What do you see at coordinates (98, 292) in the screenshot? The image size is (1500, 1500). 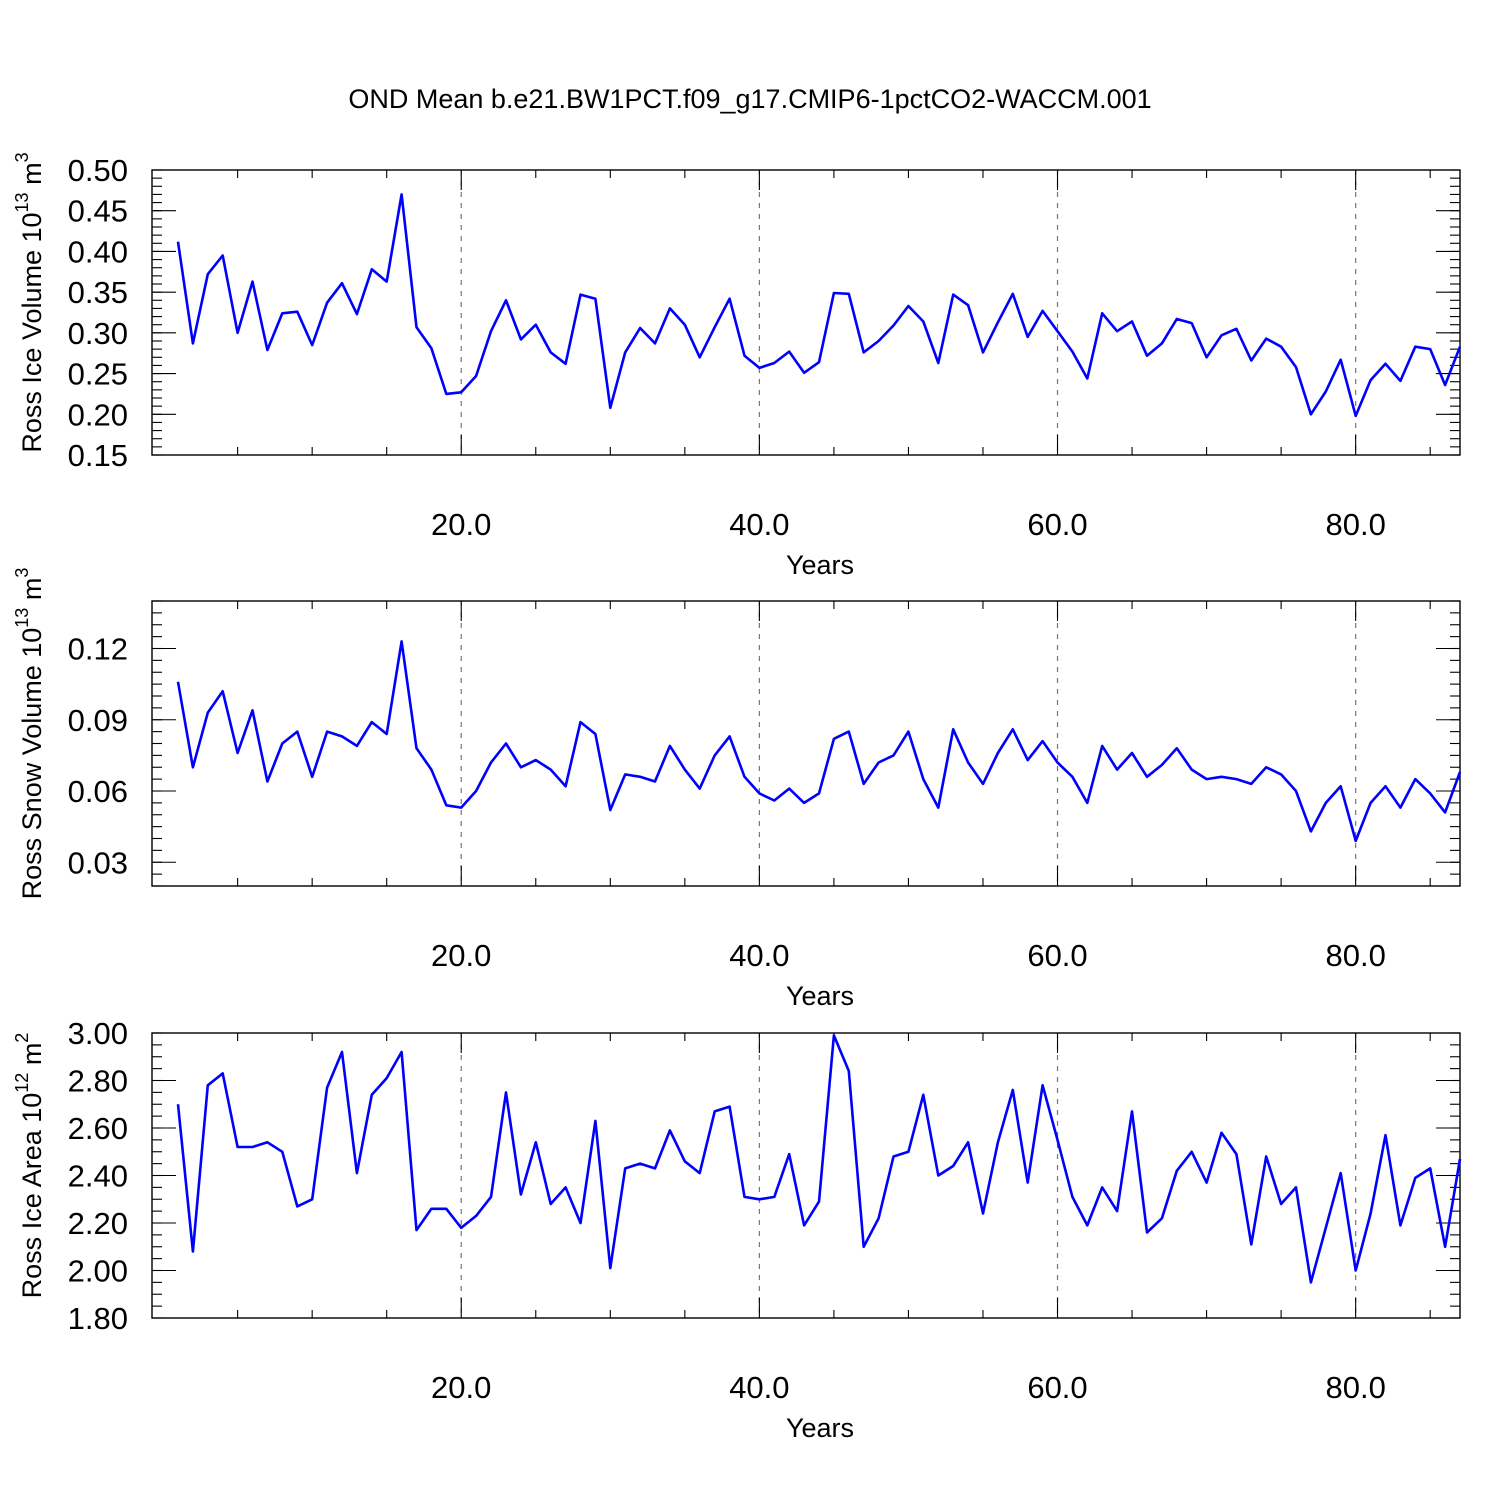 I see `y-tick-label: 0.35` at bounding box center [98, 292].